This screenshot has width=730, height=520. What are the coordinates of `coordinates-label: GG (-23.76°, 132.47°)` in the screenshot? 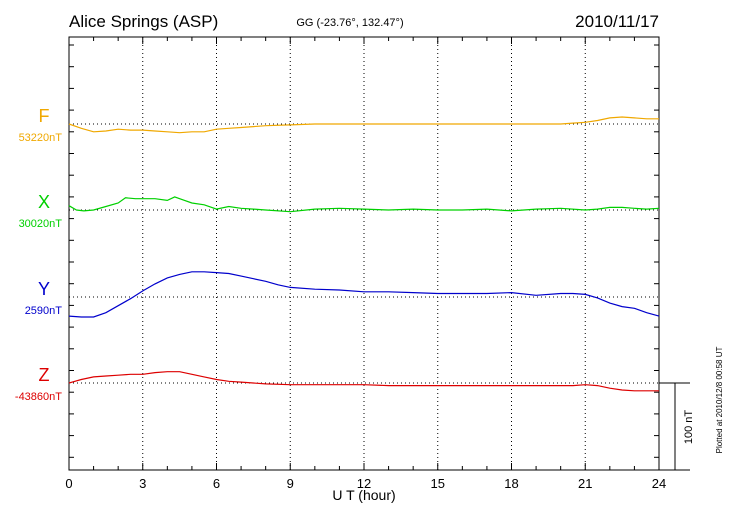 It's located at (349, 23).